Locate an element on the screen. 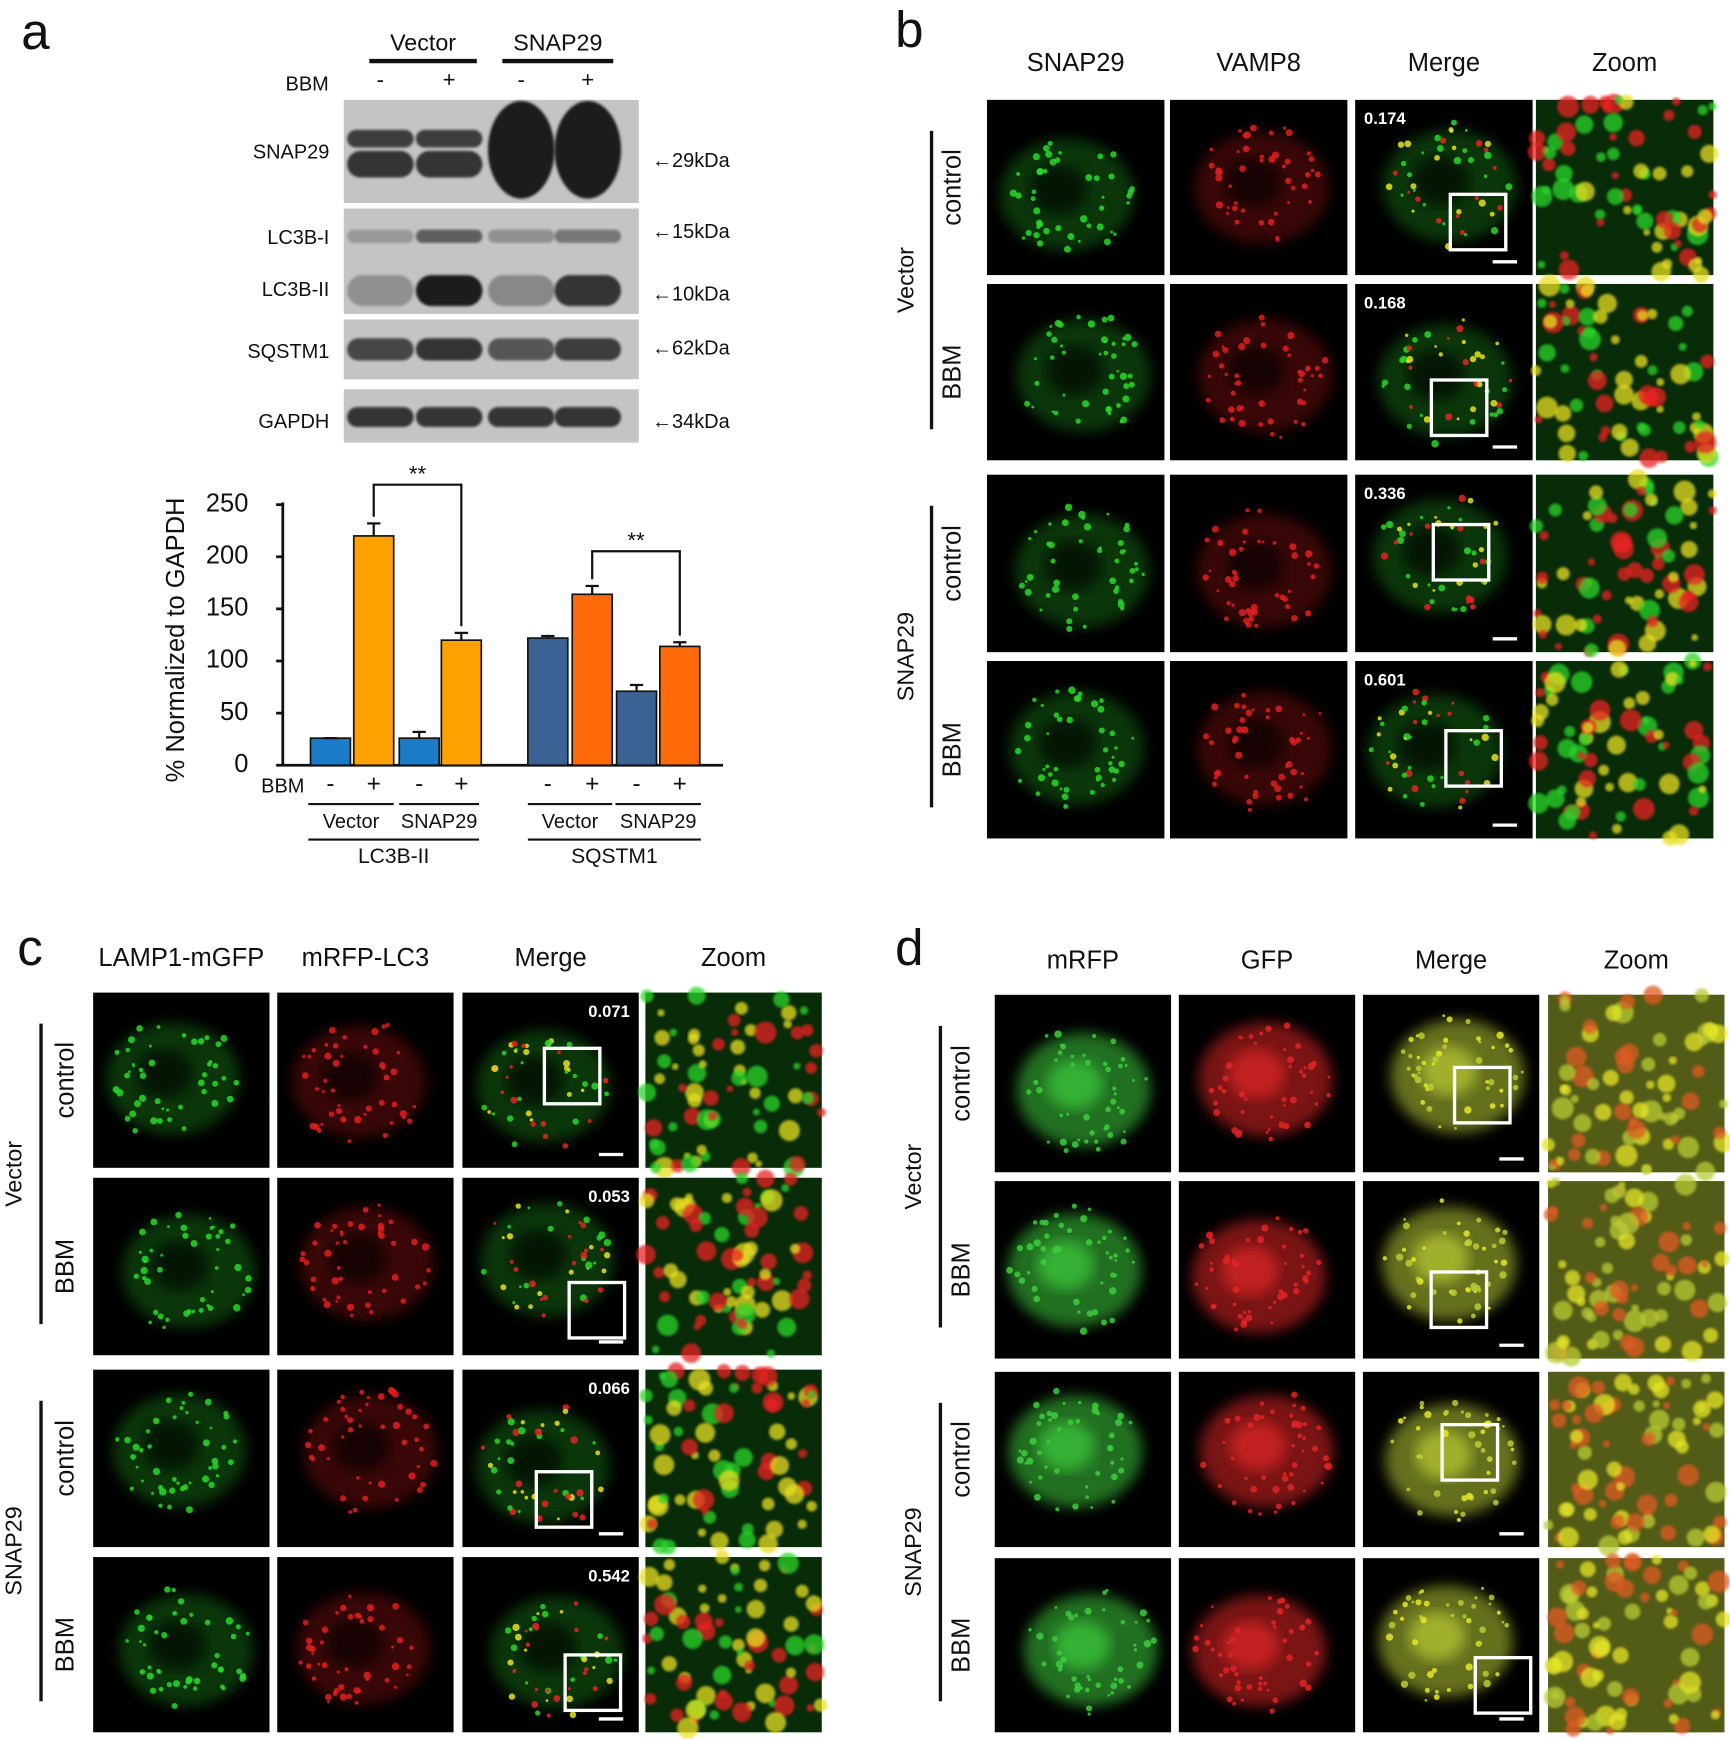  micrograph is located at coordinates (1451, 1459).